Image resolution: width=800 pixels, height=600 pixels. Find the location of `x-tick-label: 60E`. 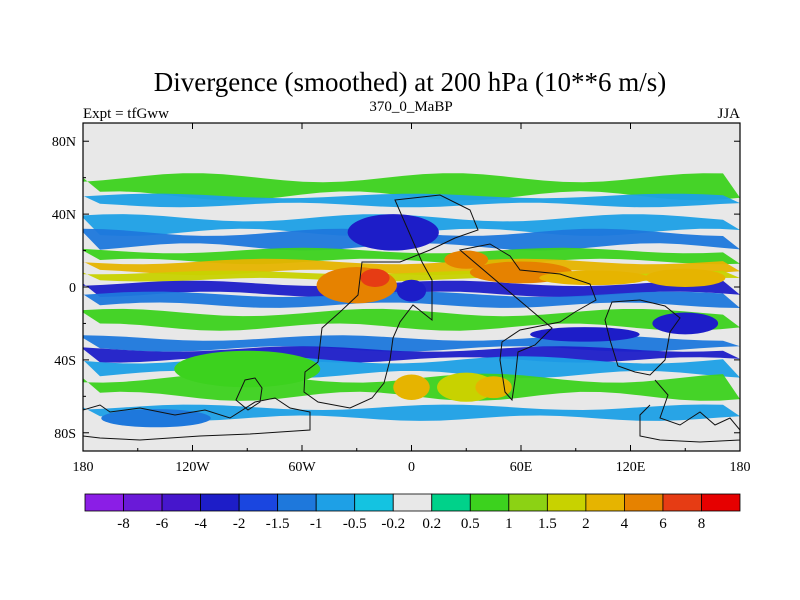

x-tick-label: 60E is located at coordinates (521, 467).